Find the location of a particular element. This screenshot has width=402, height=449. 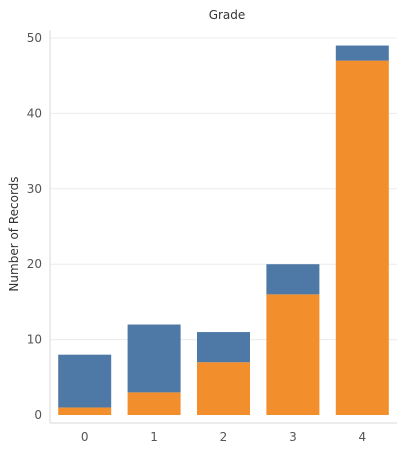

y-tick-label: 20 is located at coordinates (34, 264).